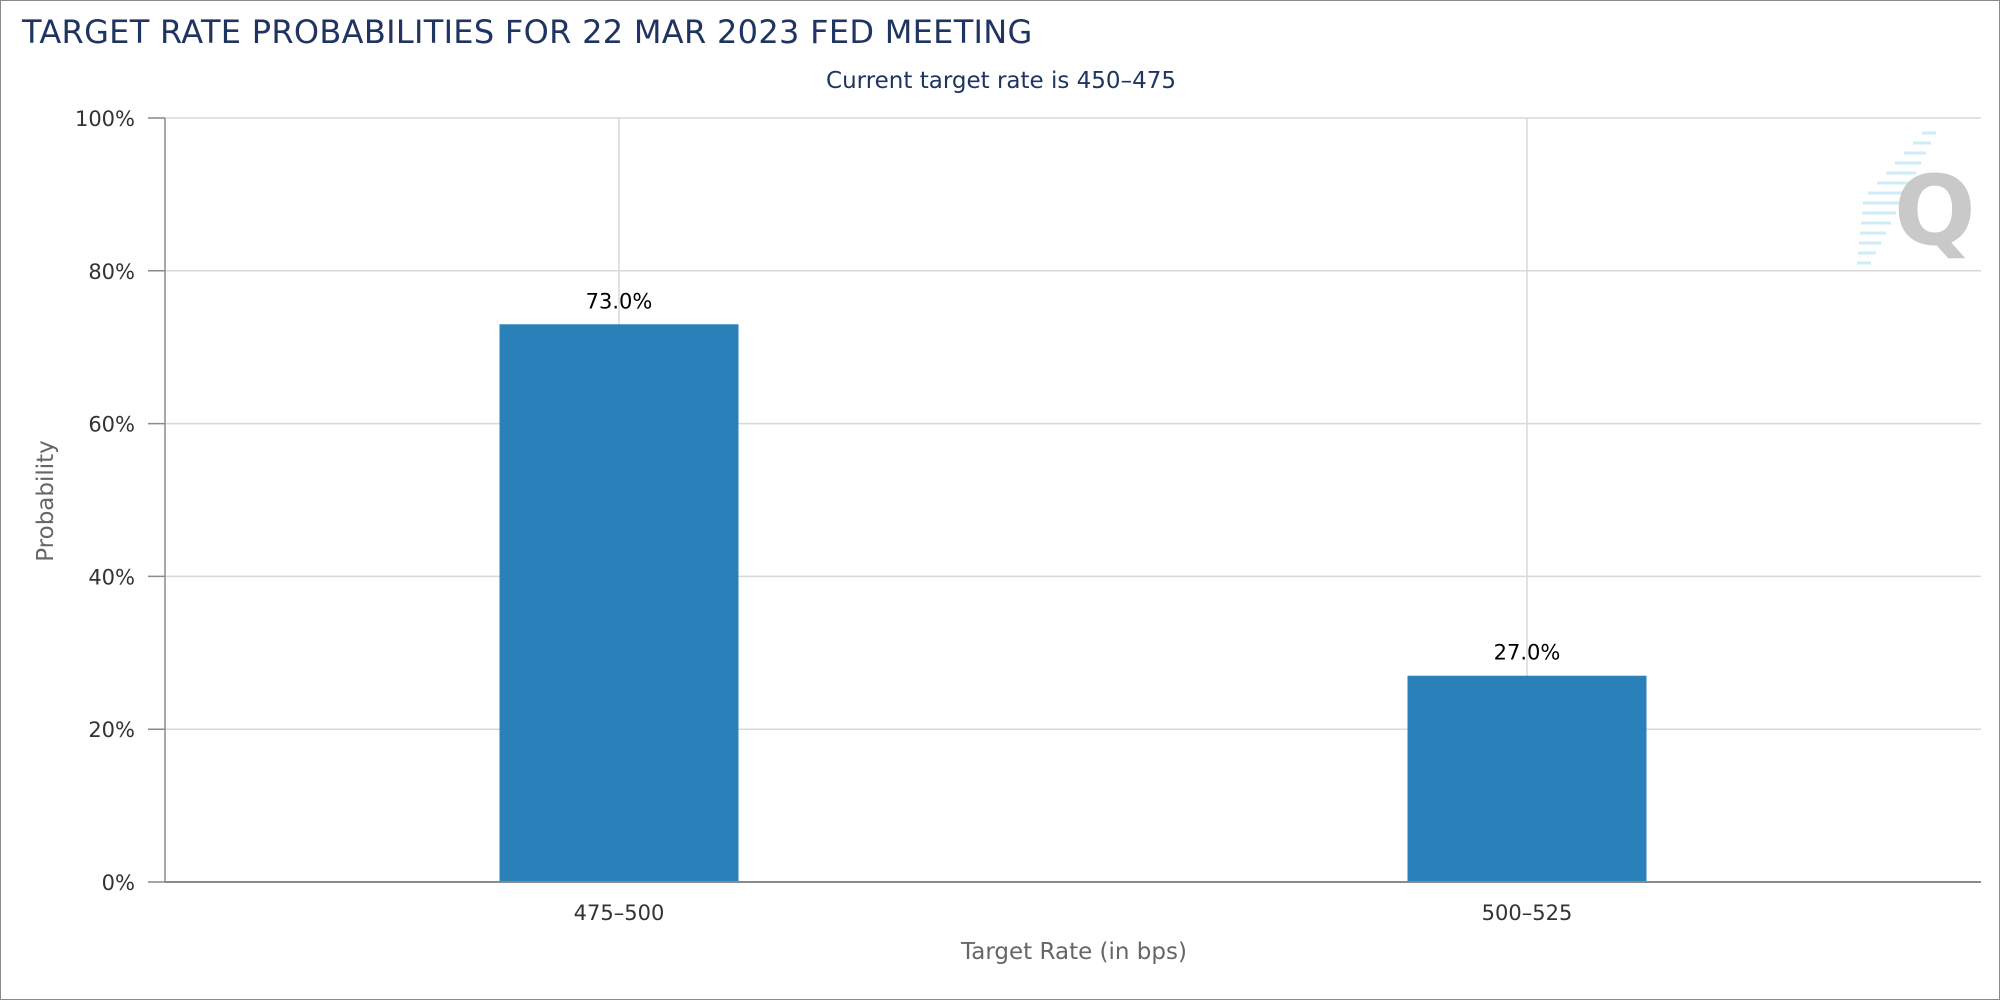 The width and height of the screenshot is (2000, 1001). I want to click on y-tick-label: 80%, so click(111, 272).